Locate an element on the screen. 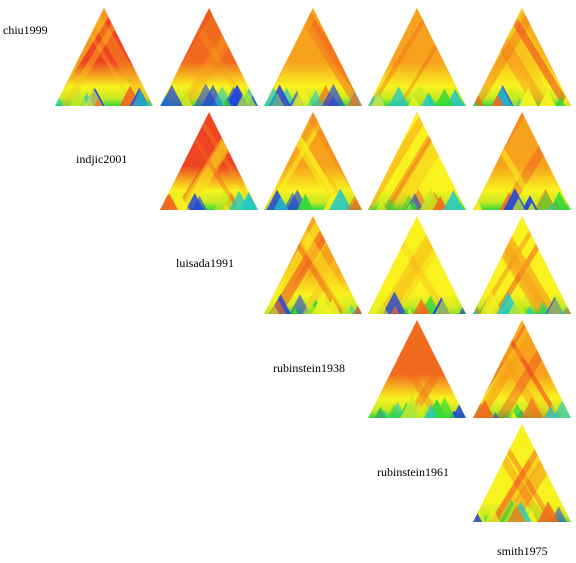  keyscape-triangle-r0-c2 is located at coordinates (313, 57).